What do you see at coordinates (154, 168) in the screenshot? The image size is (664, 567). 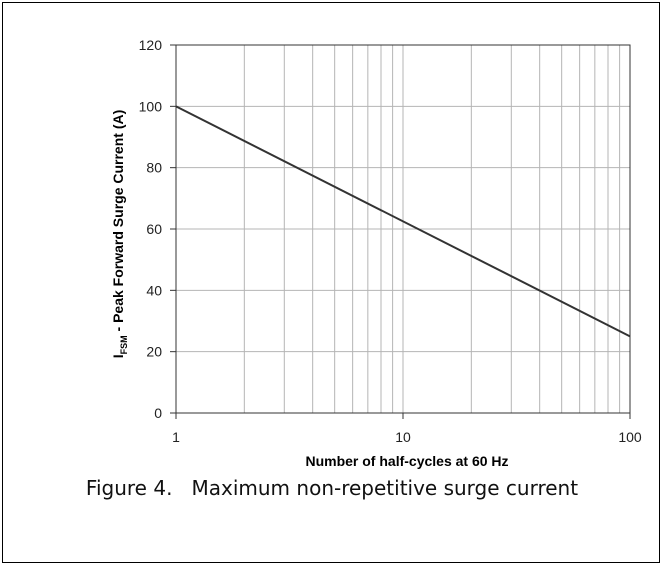 I see `y-tick-label: 80` at bounding box center [154, 168].